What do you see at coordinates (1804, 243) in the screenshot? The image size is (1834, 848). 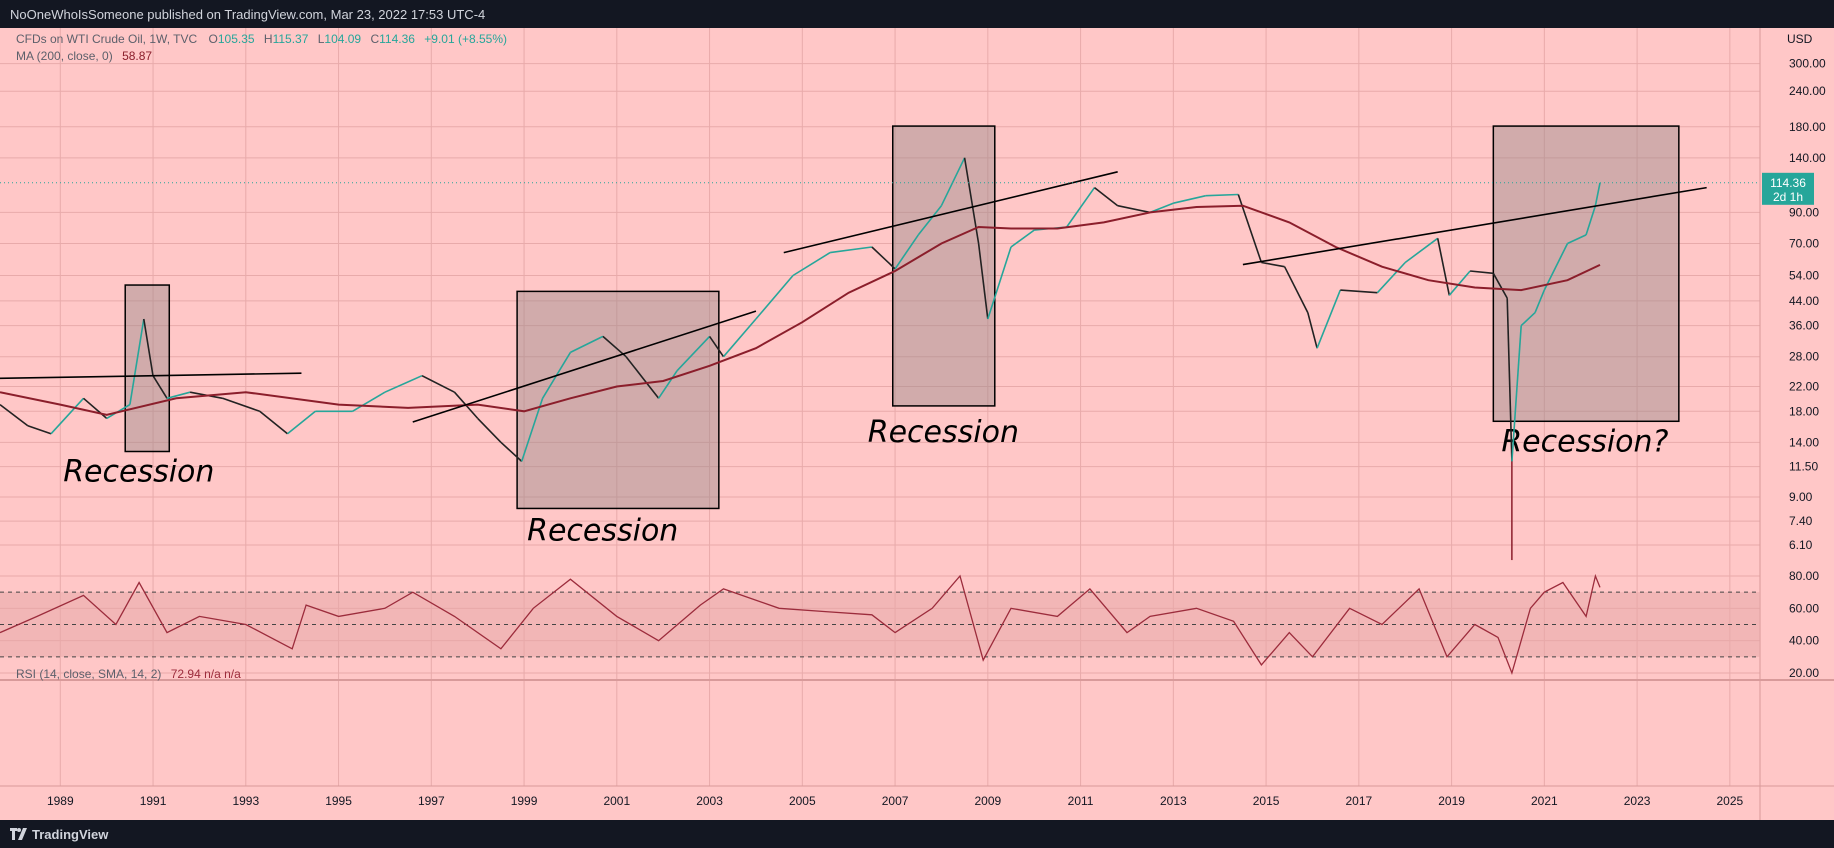 I see `price-tick-label: 70.00` at bounding box center [1804, 243].